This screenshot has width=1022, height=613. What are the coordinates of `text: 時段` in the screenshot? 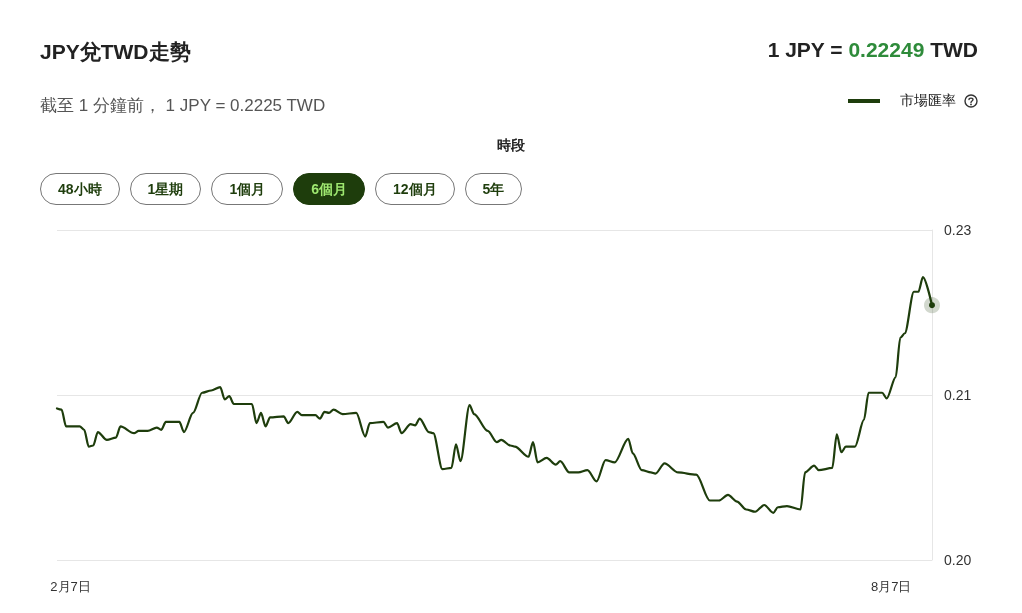 It's located at (511, 146).